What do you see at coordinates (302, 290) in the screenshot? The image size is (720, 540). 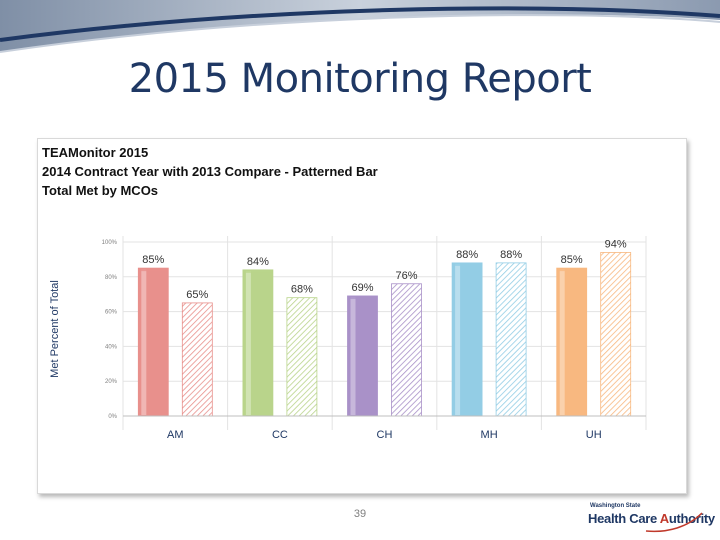 I see `data-label: 68%` at bounding box center [302, 290].